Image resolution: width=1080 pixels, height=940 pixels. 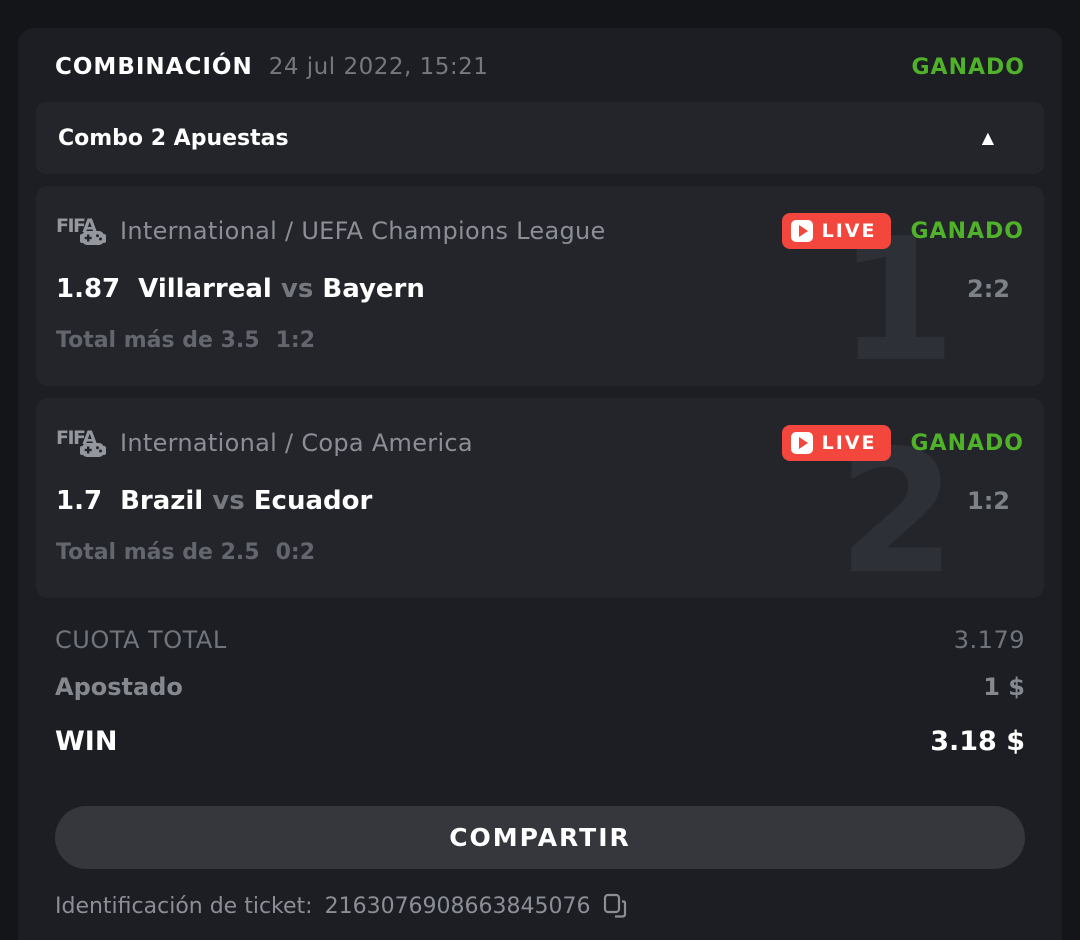 I want to click on bet-match-row: 1.87 Villarreal vs Bayern 2:2, so click(x=540, y=289).